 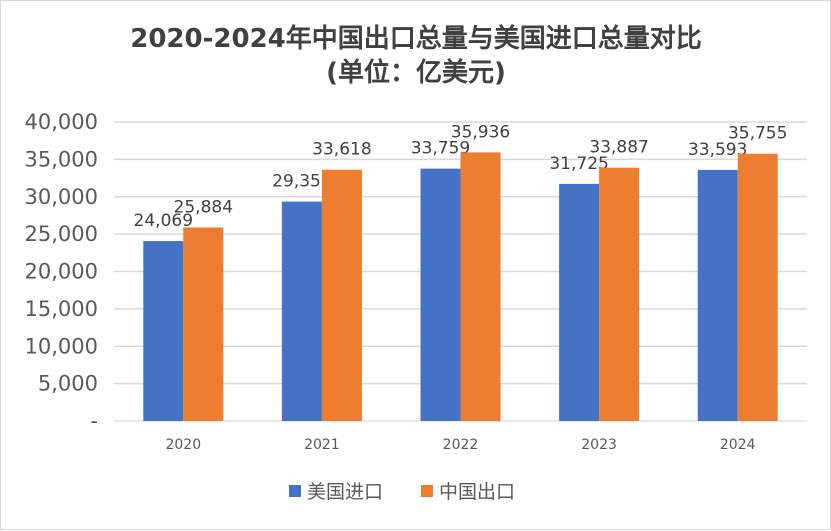 I want to click on x-tick-label: 2021, so click(x=322, y=445).